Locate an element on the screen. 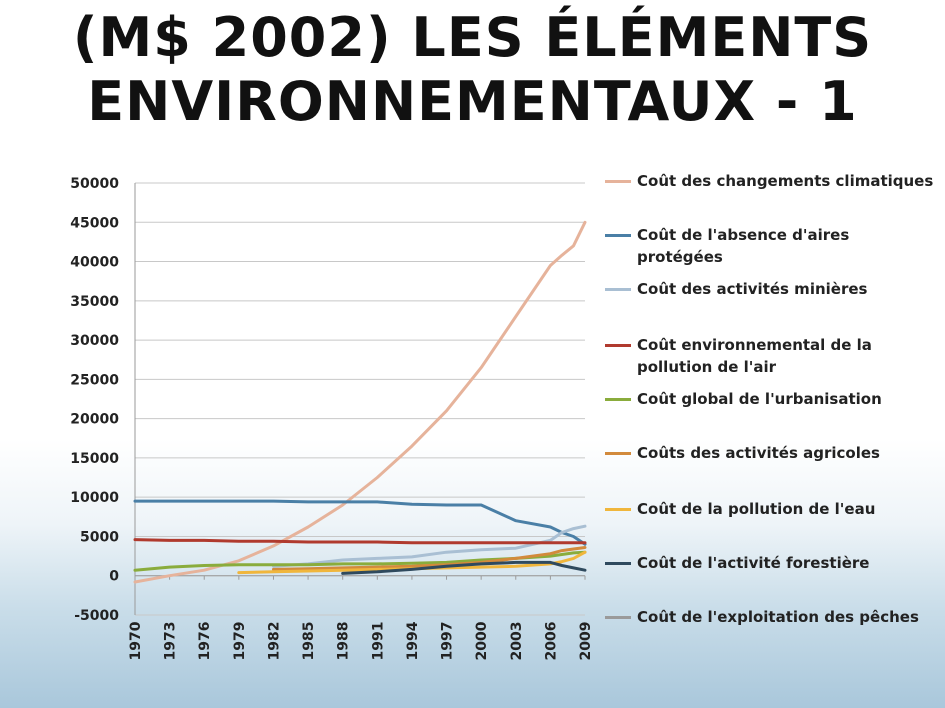  y-tick-label: 10000 is located at coordinates (94, 498).